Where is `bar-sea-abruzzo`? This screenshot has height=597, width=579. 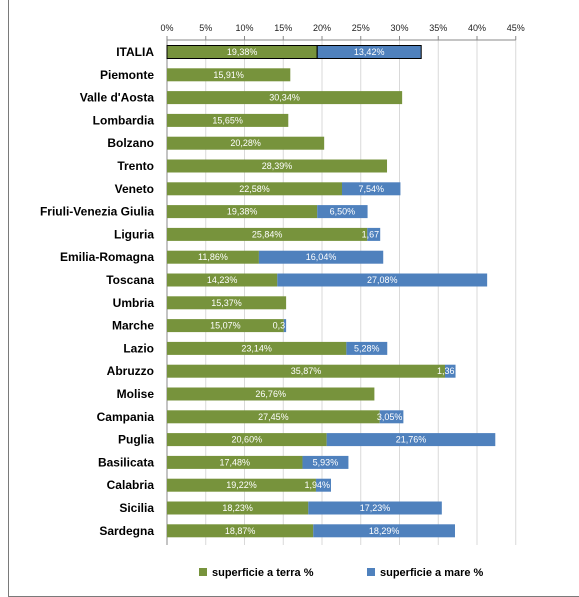 bar-sea-abruzzo is located at coordinates (450, 371).